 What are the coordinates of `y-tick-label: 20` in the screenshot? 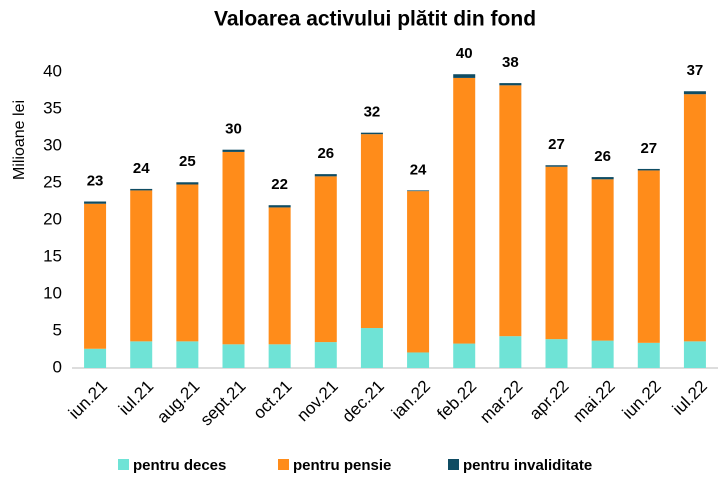 It's located at (52, 218).